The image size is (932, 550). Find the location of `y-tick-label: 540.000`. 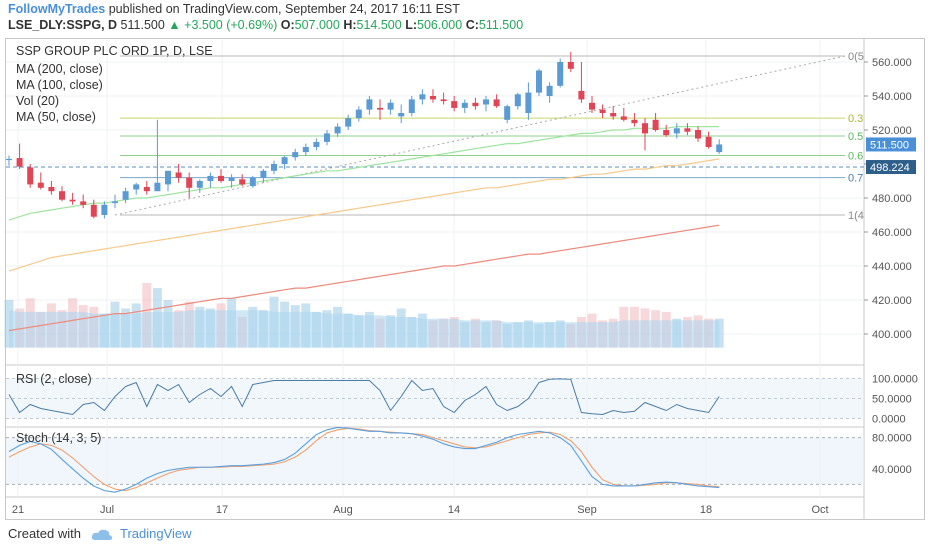

y-tick-label: 540.000 is located at coordinates (892, 97).